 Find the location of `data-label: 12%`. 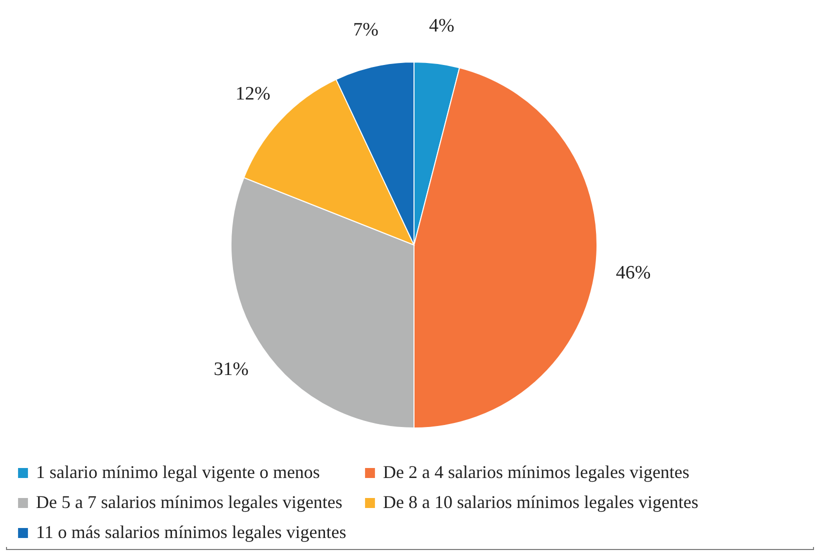

data-label: 12% is located at coordinates (252, 94).